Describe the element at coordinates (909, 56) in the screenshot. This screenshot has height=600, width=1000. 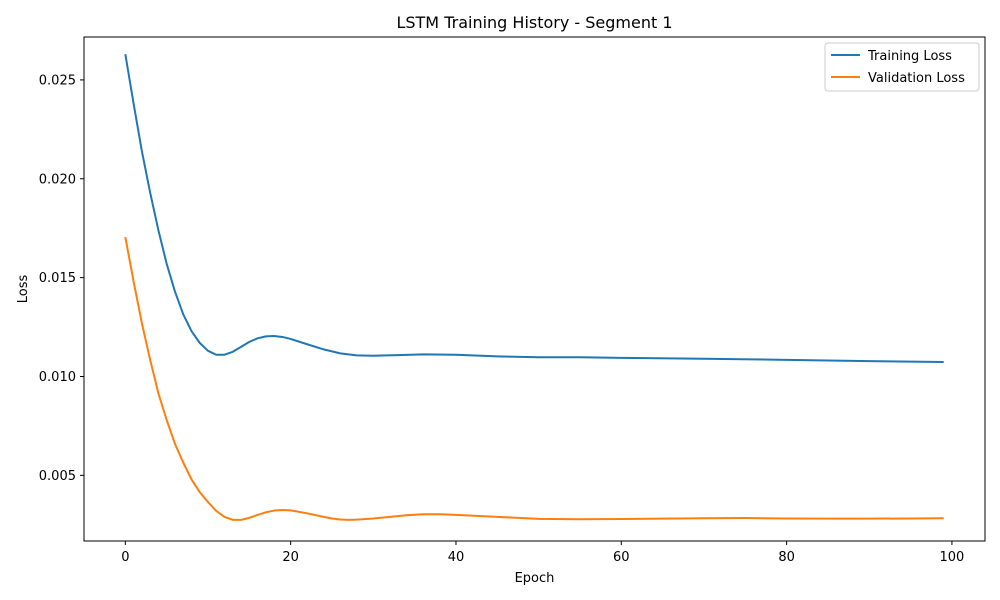
I see `legend-label-training-loss: Training Loss` at that location.